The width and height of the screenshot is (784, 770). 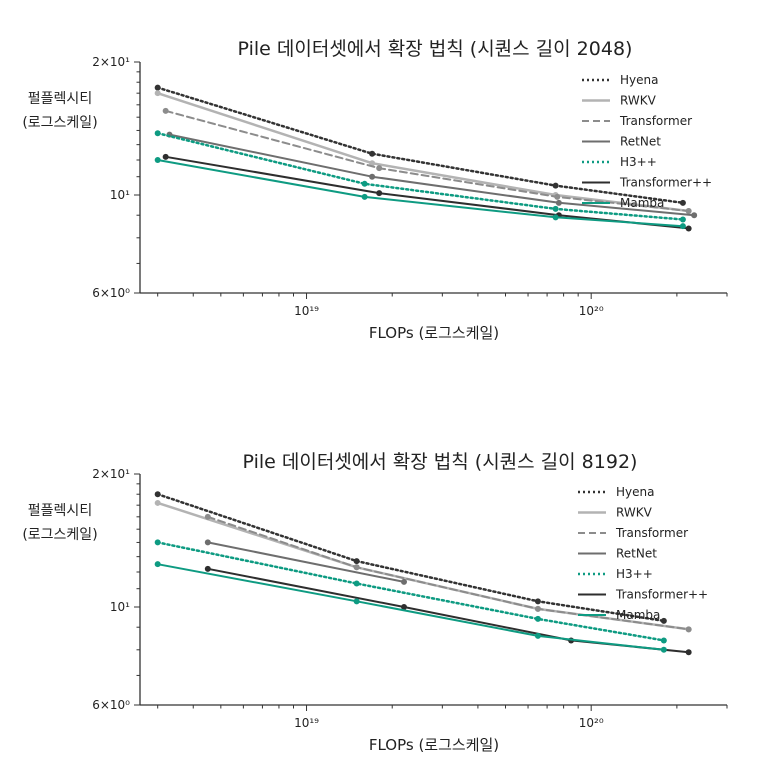 What do you see at coordinates (440, 462) in the screenshot?
I see `chart-title: Pile 데이터셋에서 확장 법칙 (시퀀스 길이 8192)` at bounding box center [440, 462].